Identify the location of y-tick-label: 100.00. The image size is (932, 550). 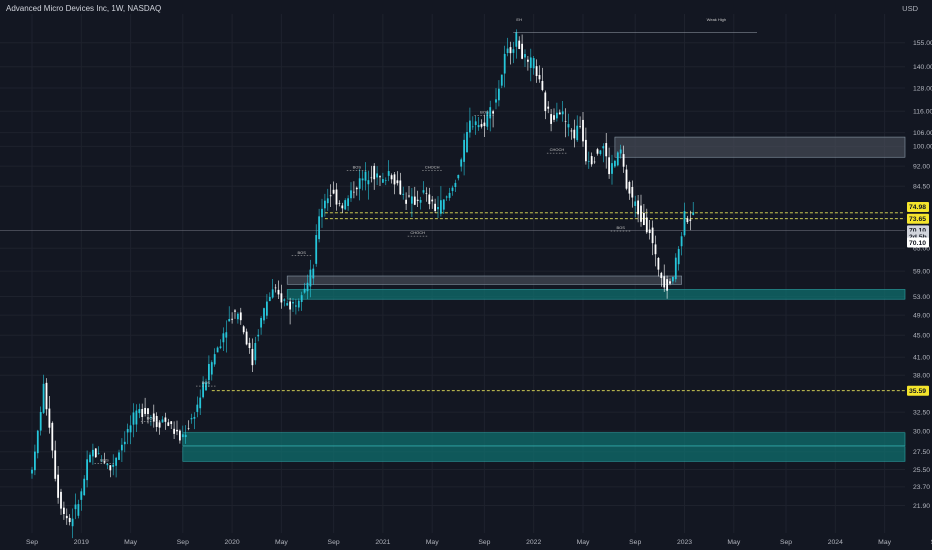
(922, 147).